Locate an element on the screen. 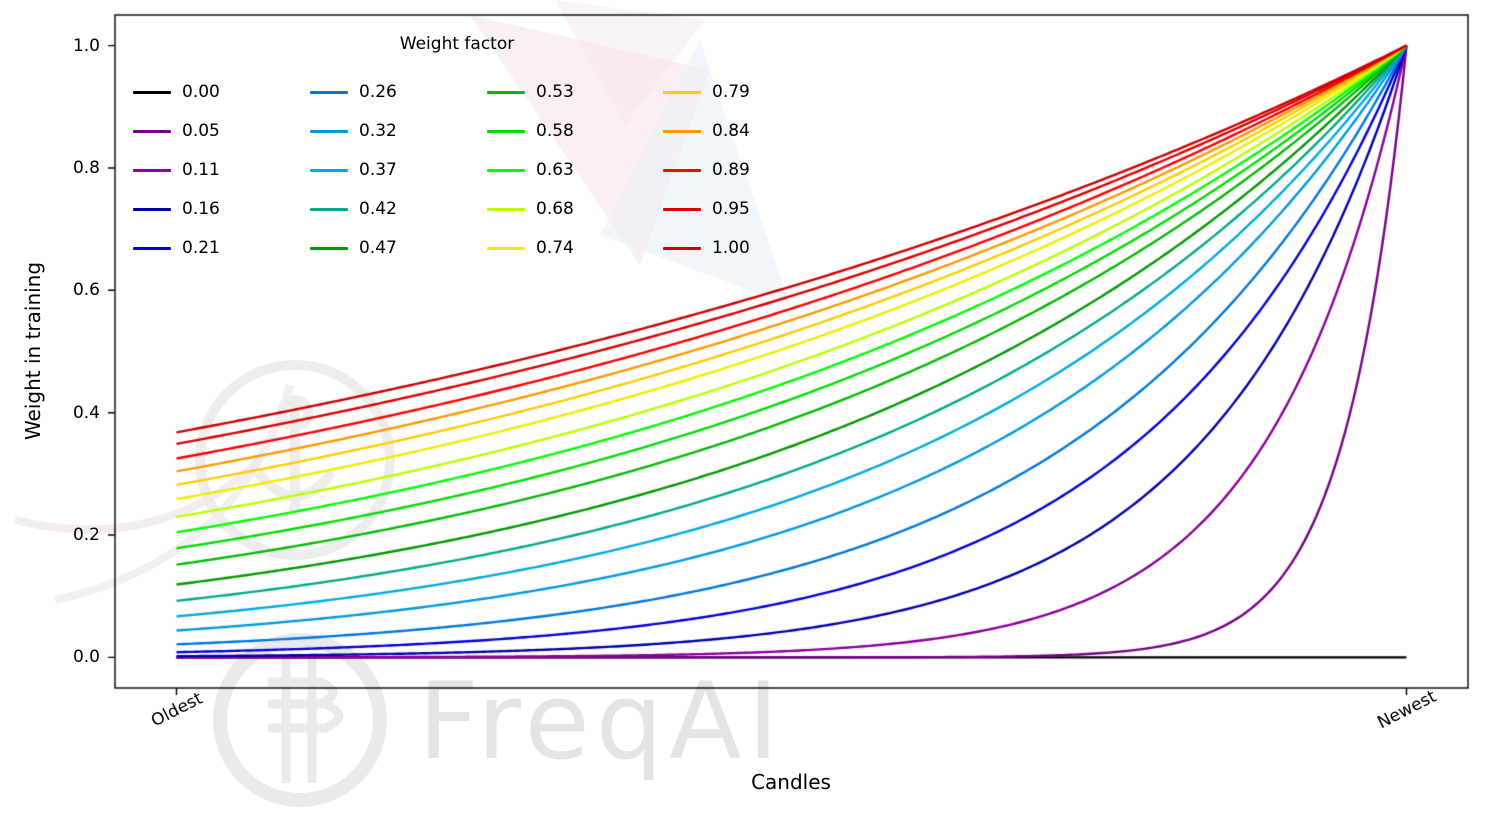  legend-label: 0.74 is located at coordinates (555, 248).